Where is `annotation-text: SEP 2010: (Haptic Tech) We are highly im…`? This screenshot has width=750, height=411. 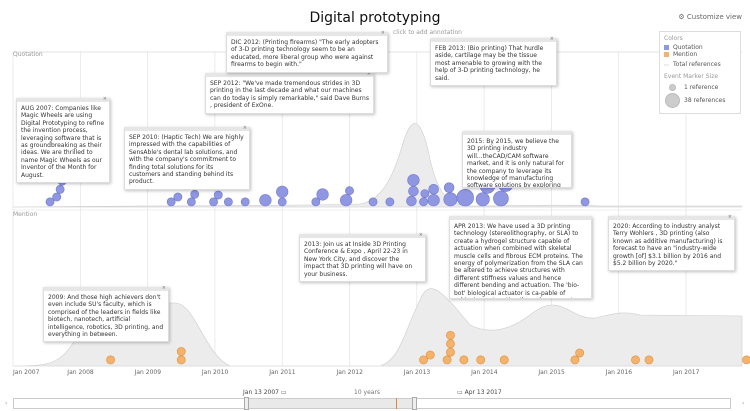
annotation-text: SEP 2010: (Haptic Tech) We are highly im… is located at coordinates (186, 160).